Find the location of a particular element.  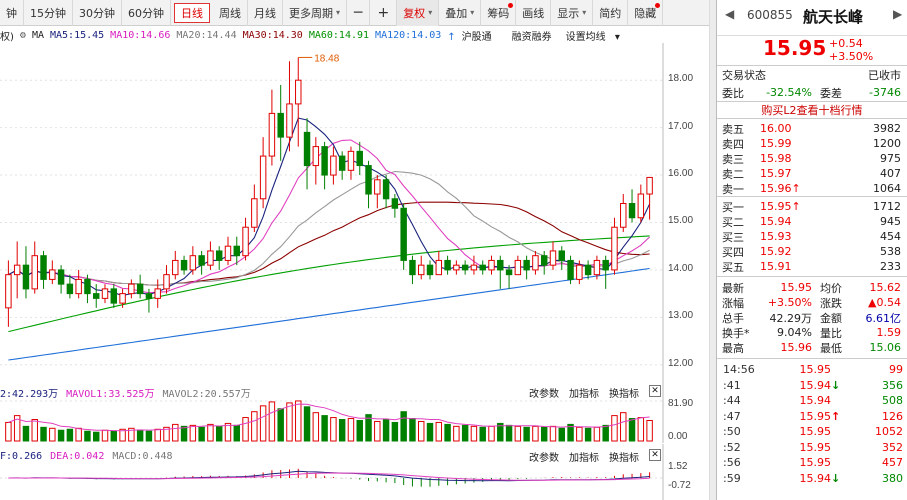

next-stock-icon: ▶ is located at coordinates (898, 14).